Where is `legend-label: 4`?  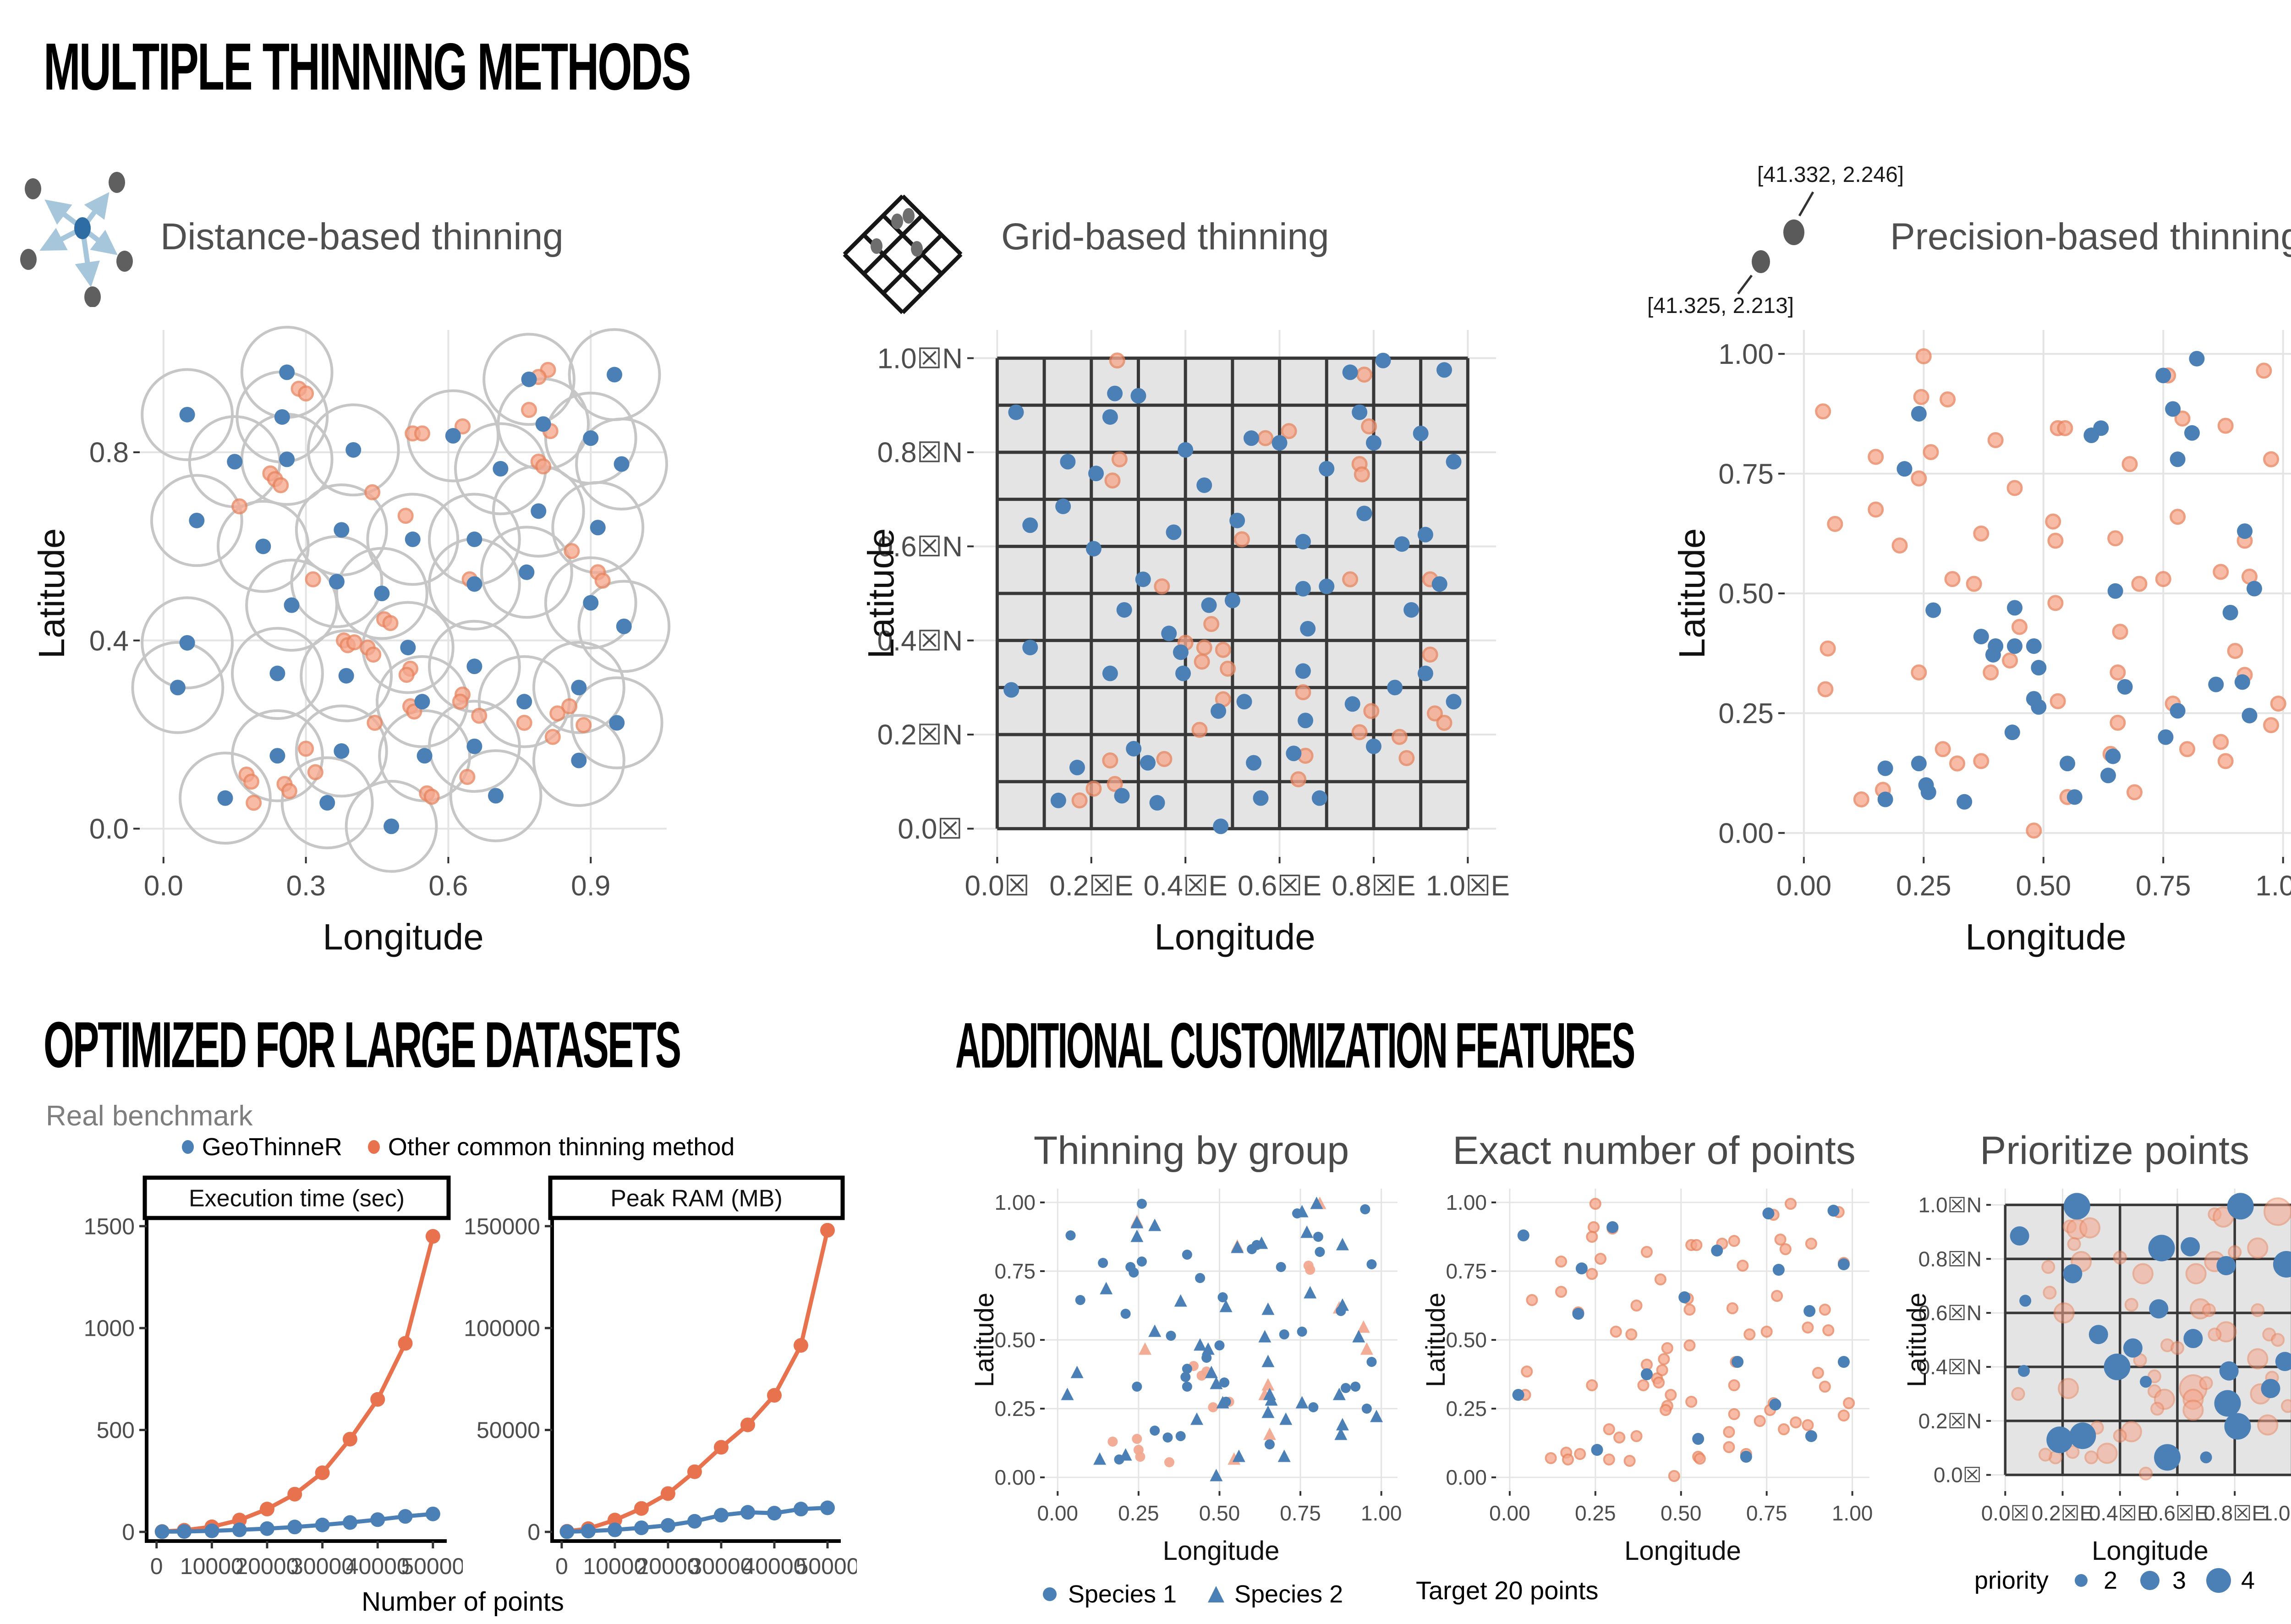 legend-label: 4 is located at coordinates (2248, 1580).